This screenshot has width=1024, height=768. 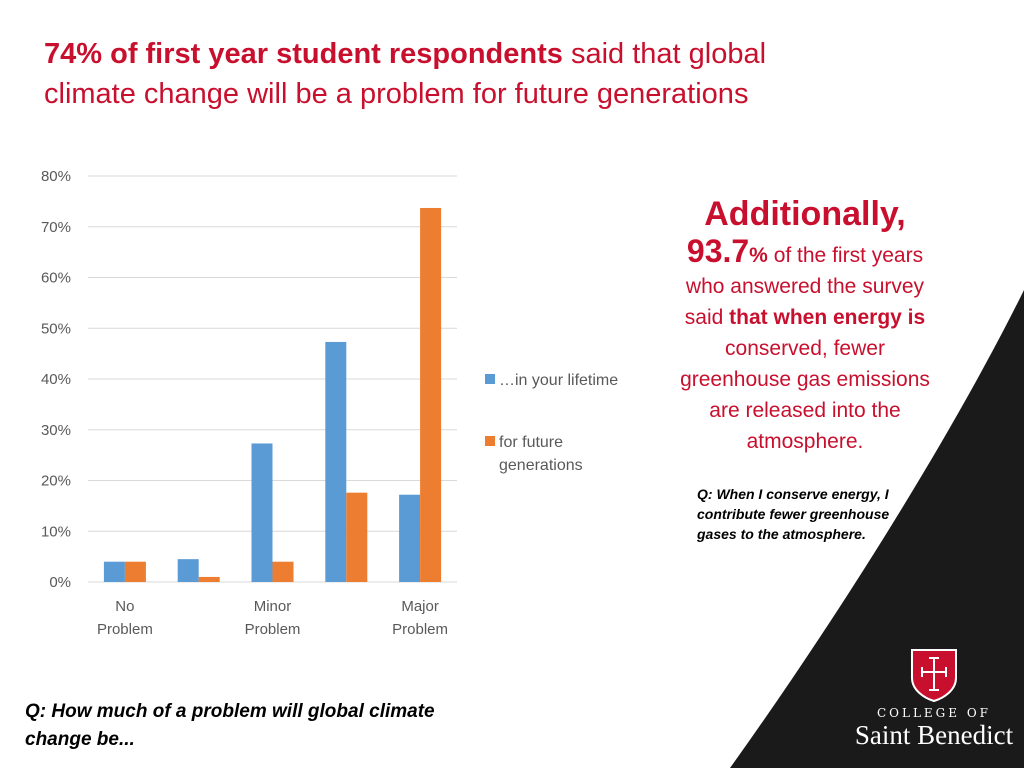 I want to click on y-tick-label: 40%, so click(x=56, y=379).